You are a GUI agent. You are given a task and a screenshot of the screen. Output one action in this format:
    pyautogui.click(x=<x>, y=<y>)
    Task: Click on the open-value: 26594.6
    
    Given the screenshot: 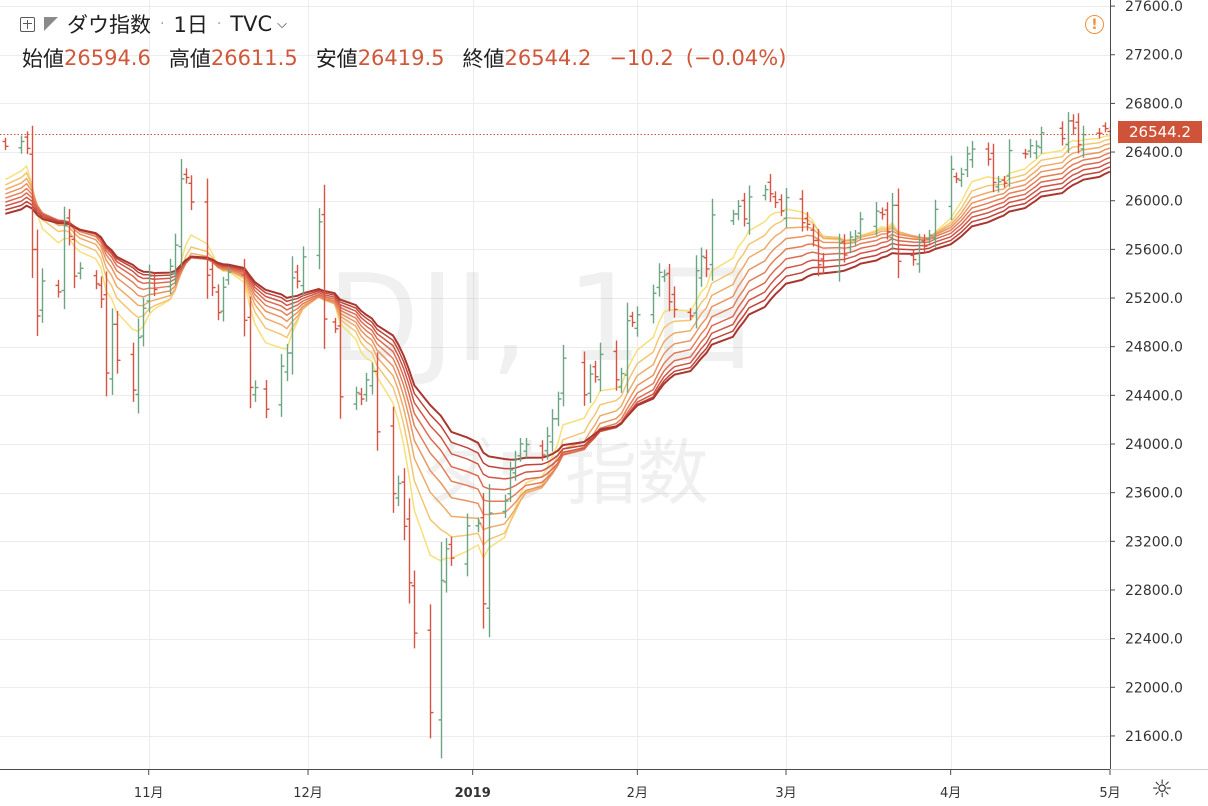 What is the action you would take?
    pyautogui.click(x=107, y=58)
    